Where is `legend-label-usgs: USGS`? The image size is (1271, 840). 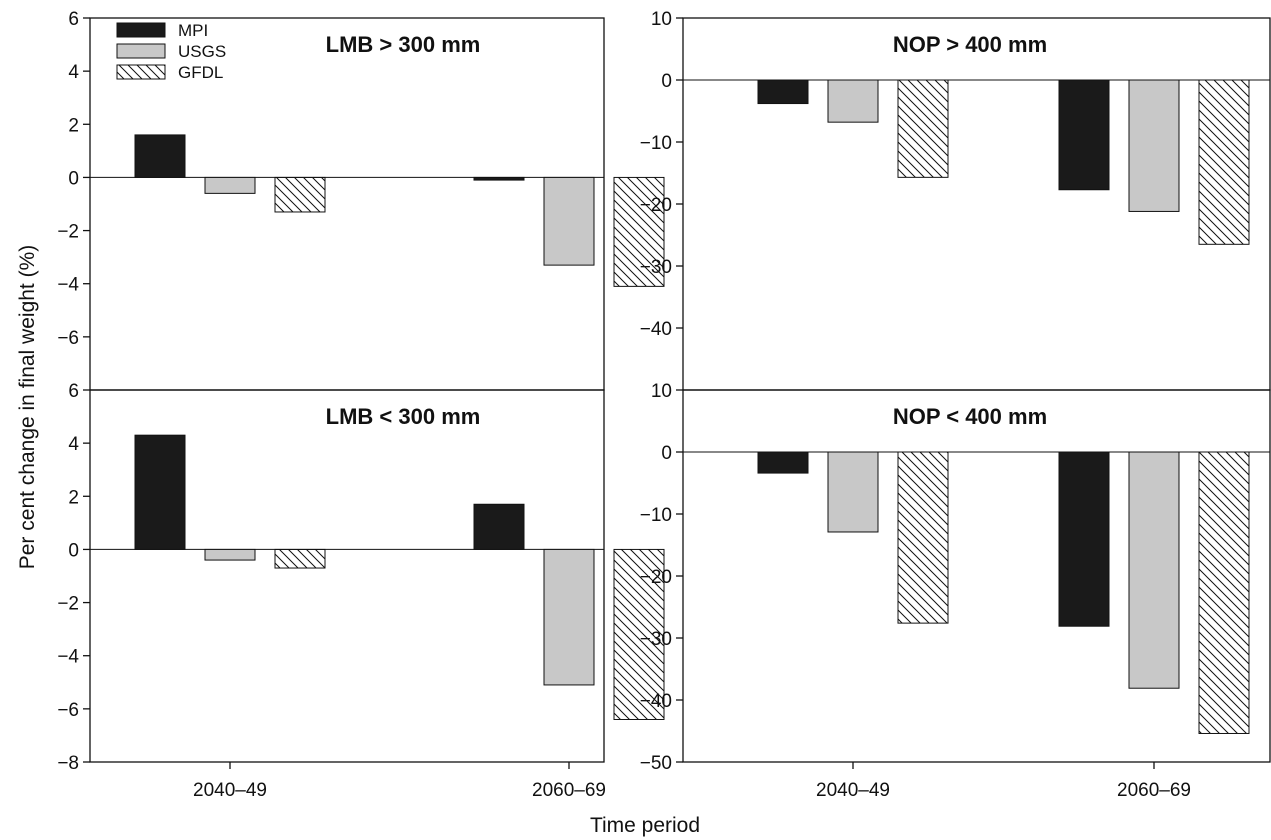 legend-label-usgs: USGS is located at coordinates (202, 51).